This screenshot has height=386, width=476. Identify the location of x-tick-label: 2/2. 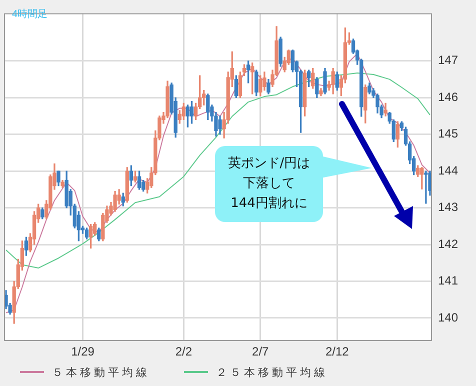
(183, 351).